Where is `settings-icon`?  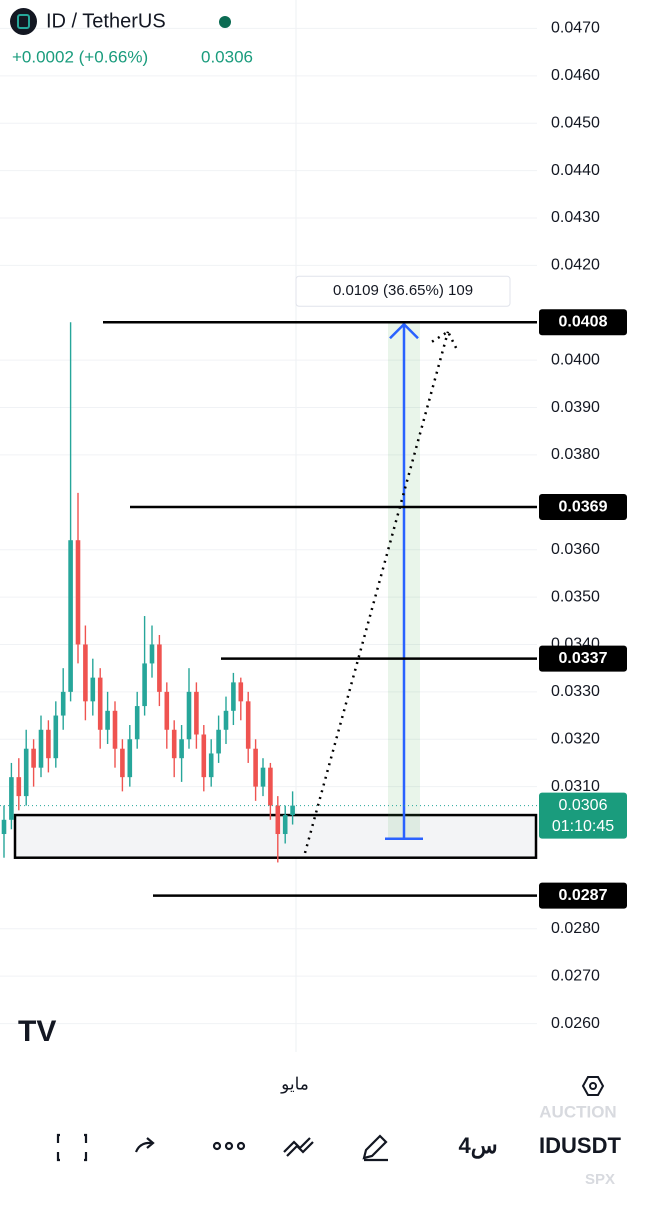 settings-icon is located at coordinates (593, 1086).